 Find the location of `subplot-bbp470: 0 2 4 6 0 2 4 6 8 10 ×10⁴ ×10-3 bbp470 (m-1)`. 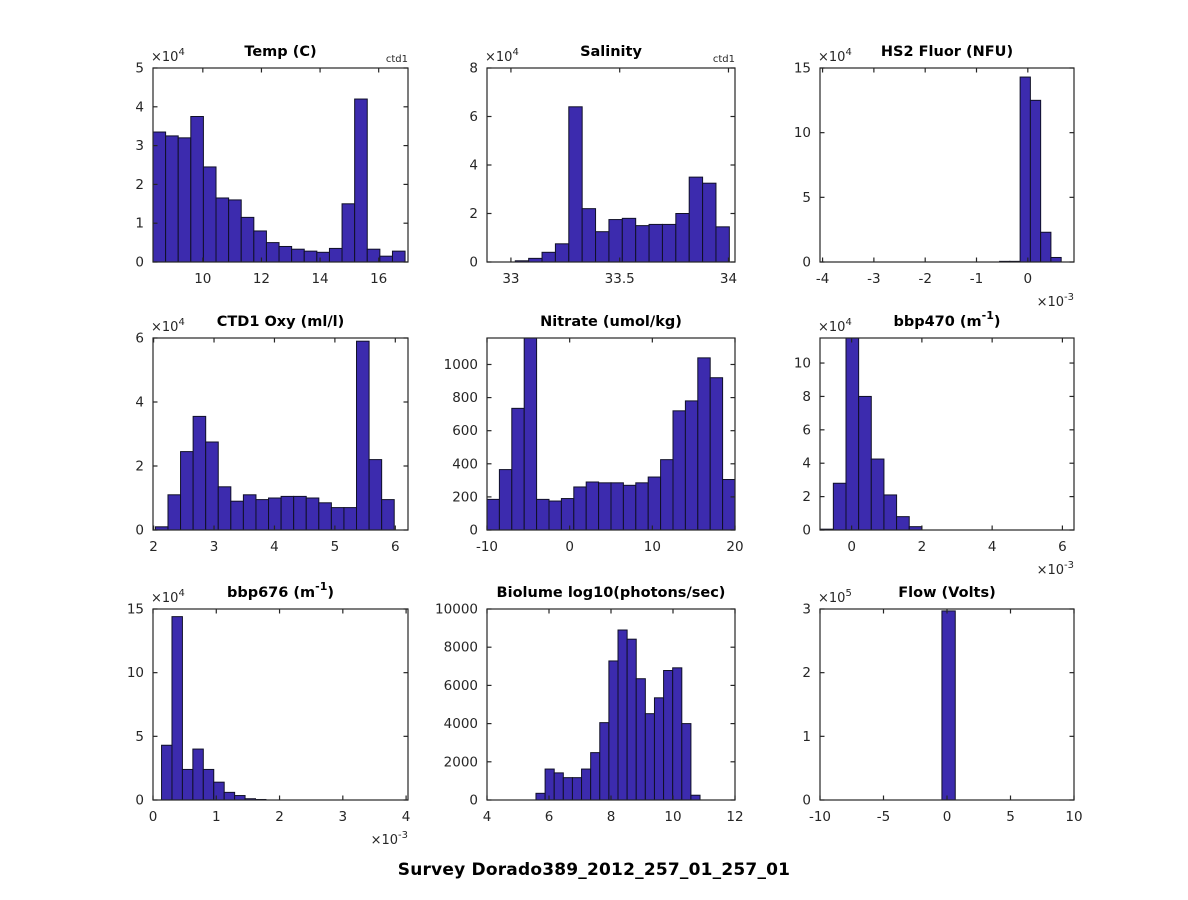

subplot-bbp470: 0 2 4 6 0 2 4 6 8 10 ×10⁴ ×10-3 bbp470 (m-1) is located at coordinates (934, 448).